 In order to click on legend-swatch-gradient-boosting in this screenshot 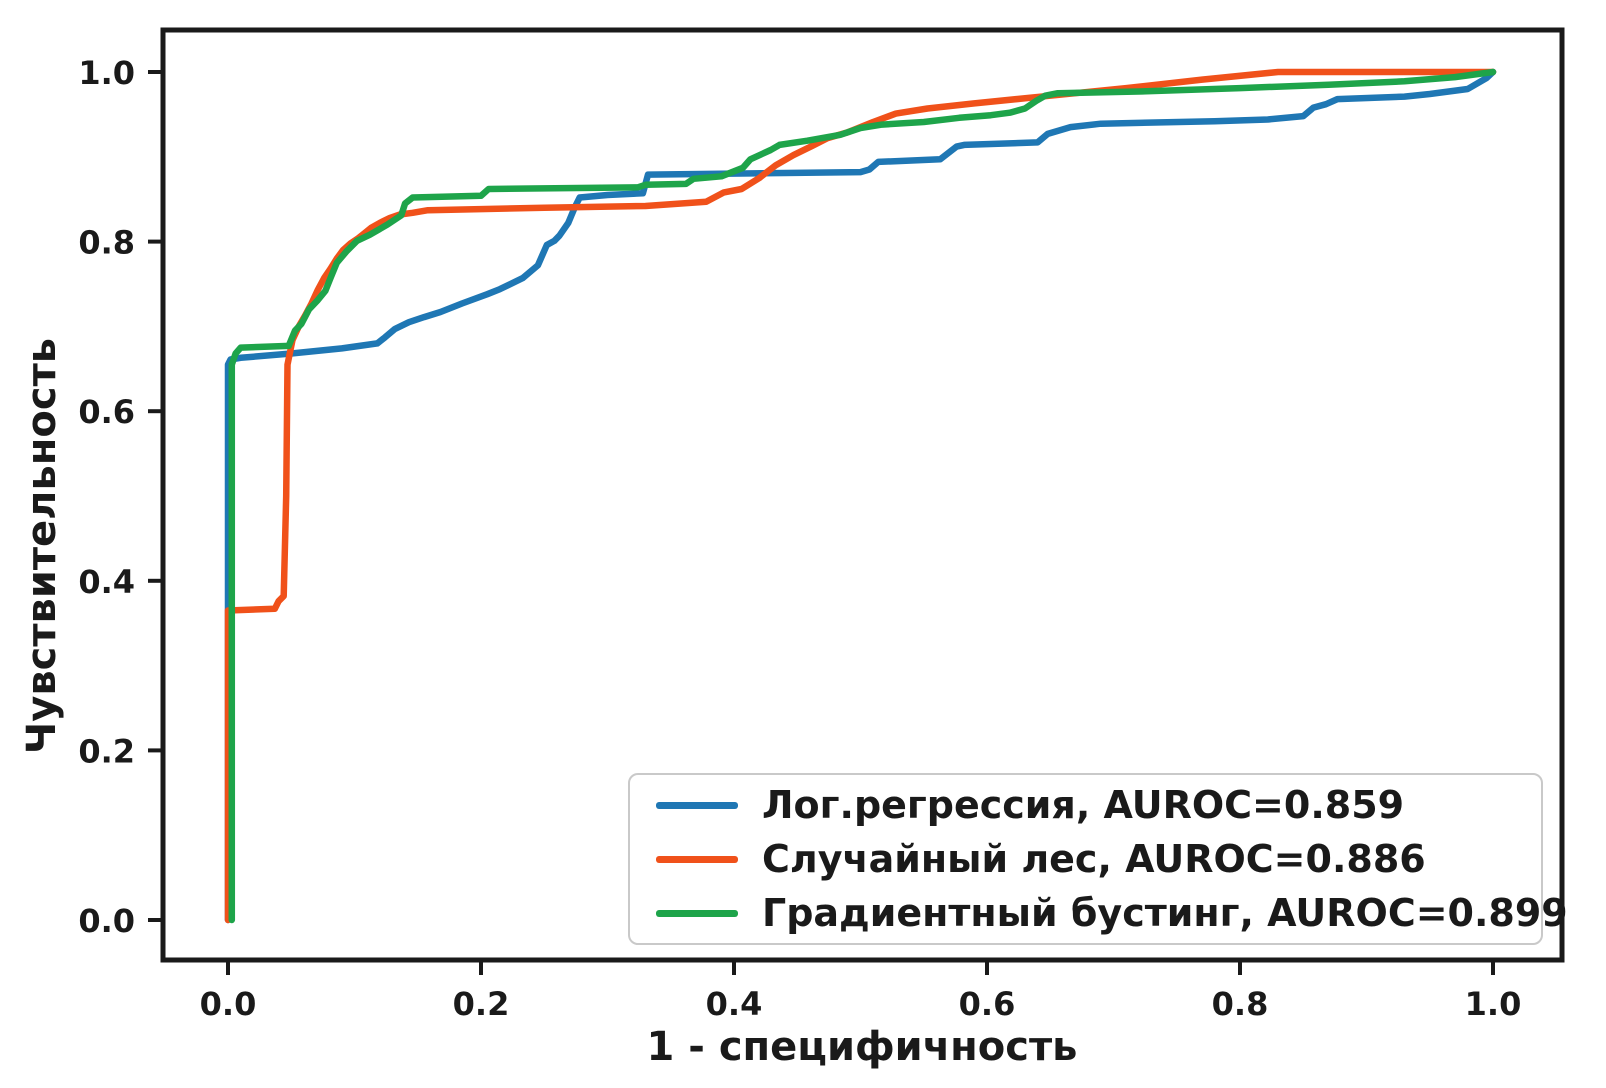, I will do `click(697, 913)`.